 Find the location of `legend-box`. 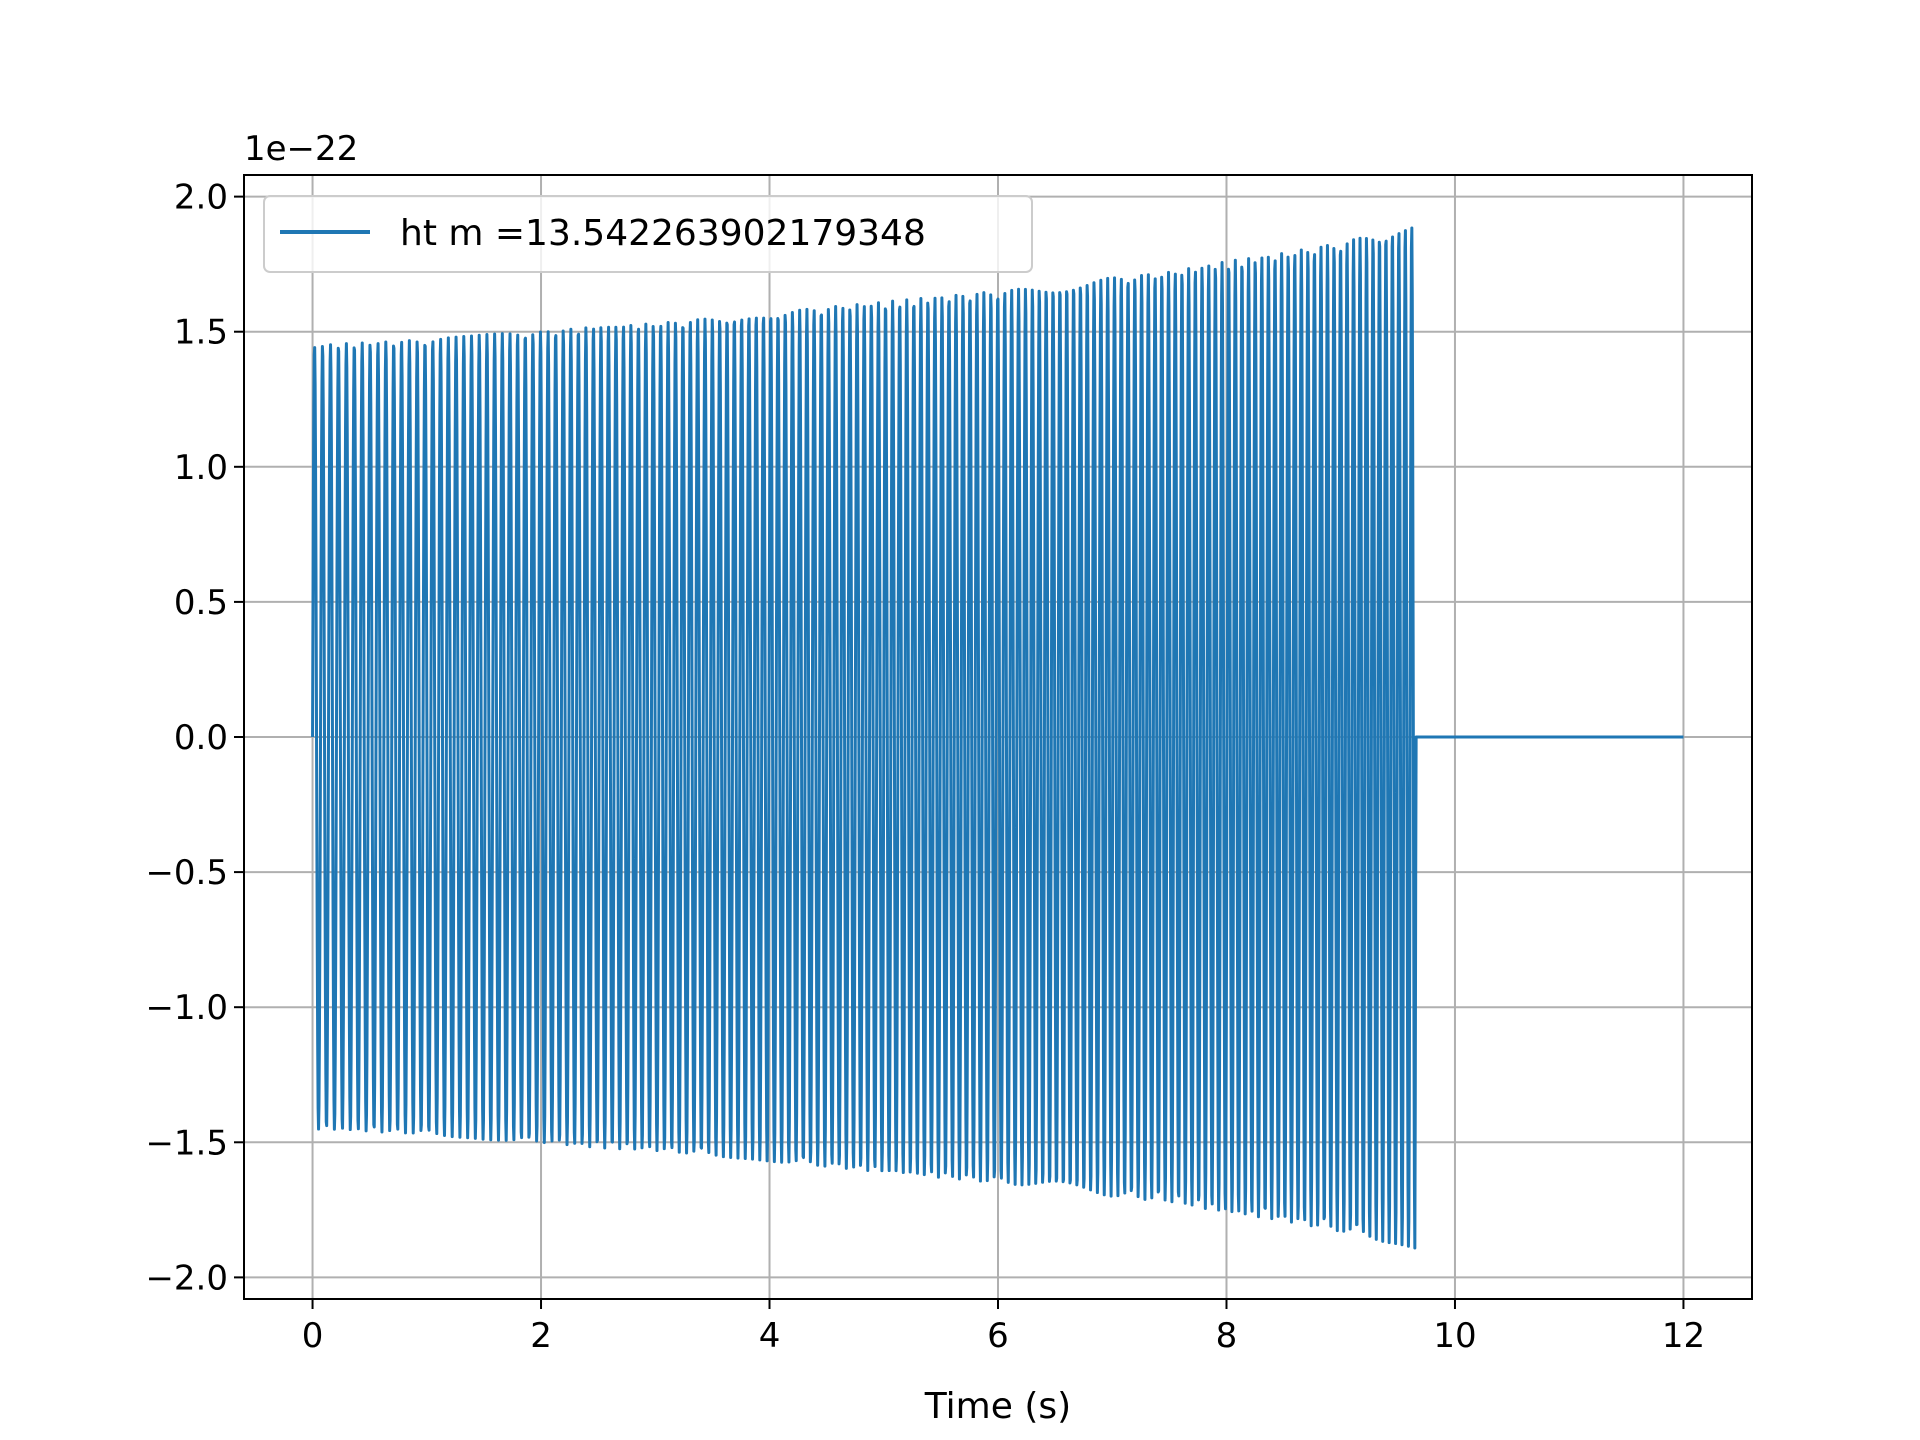

legend-box is located at coordinates (648, 234).